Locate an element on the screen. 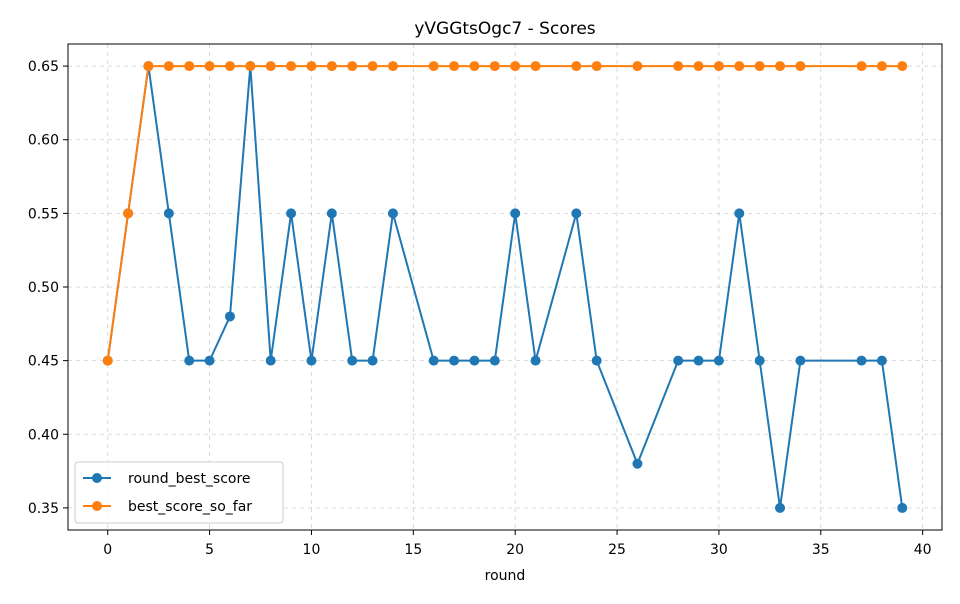 This screenshot has height=604, width=960. x-tick-label: 20 is located at coordinates (515, 550).